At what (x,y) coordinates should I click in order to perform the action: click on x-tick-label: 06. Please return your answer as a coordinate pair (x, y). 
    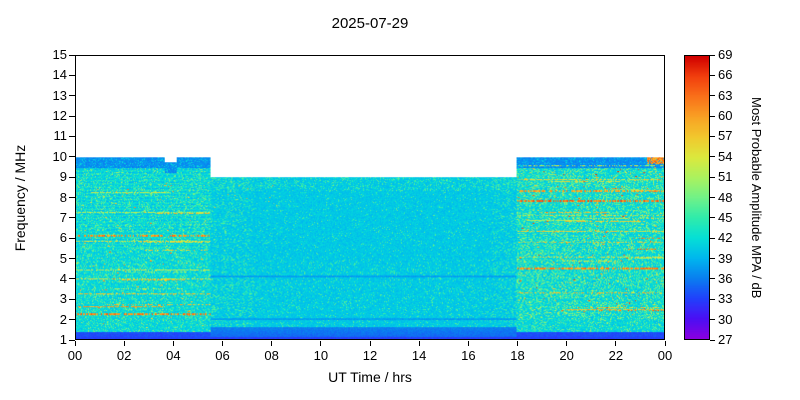
    Looking at the image, I should click on (222, 355).